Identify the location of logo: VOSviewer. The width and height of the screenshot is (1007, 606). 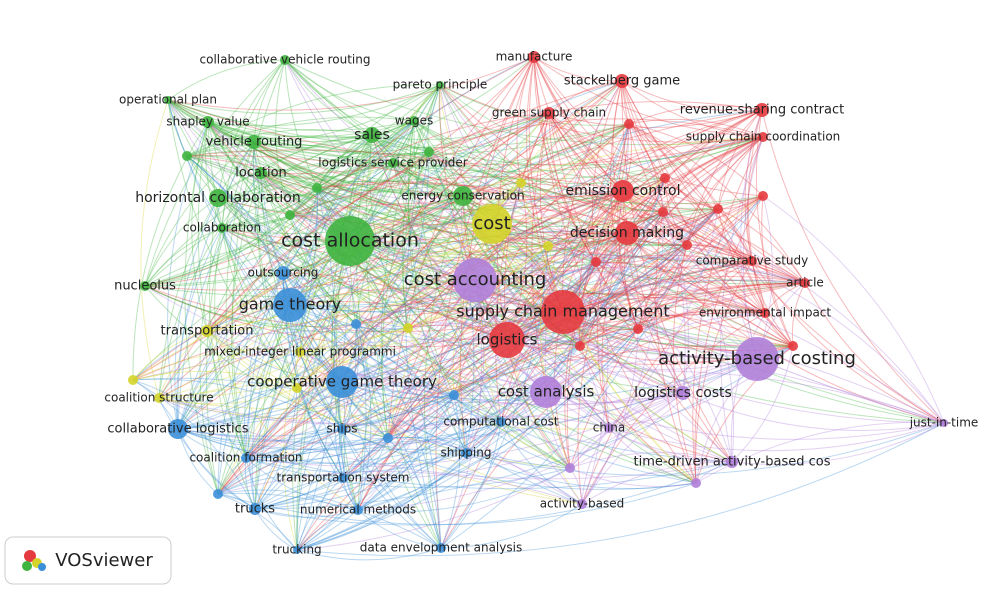
(88, 560).